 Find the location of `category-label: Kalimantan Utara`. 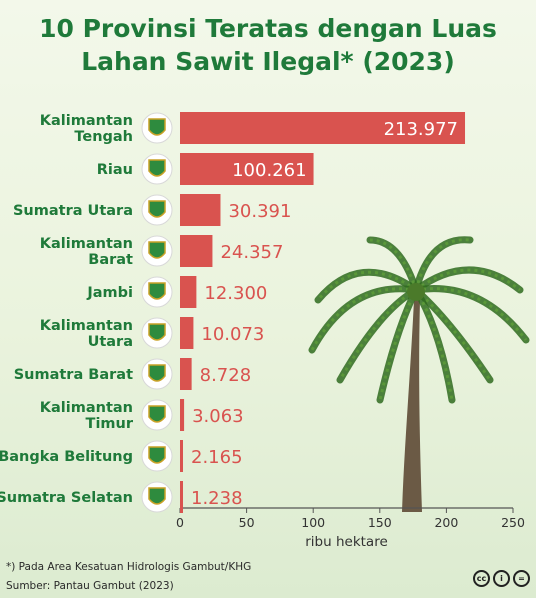

category-label: Kalimantan Utara is located at coordinates (86, 334).